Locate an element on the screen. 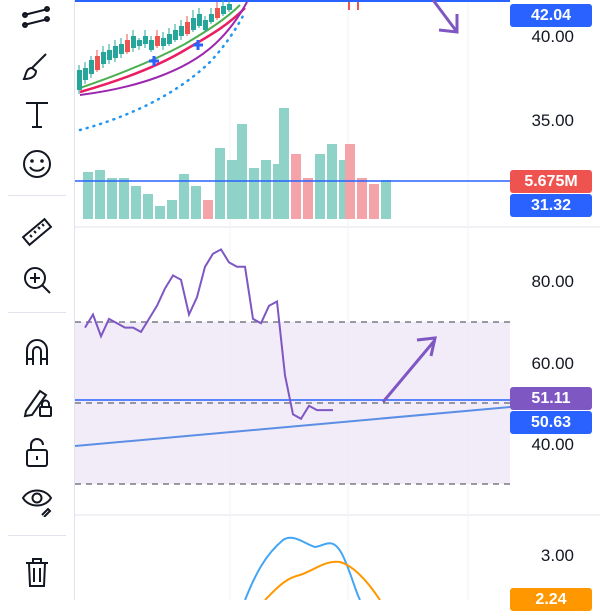 This screenshot has height=611, width=600. rsi-axis-label: 80.00 is located at coordinates (552, 281).